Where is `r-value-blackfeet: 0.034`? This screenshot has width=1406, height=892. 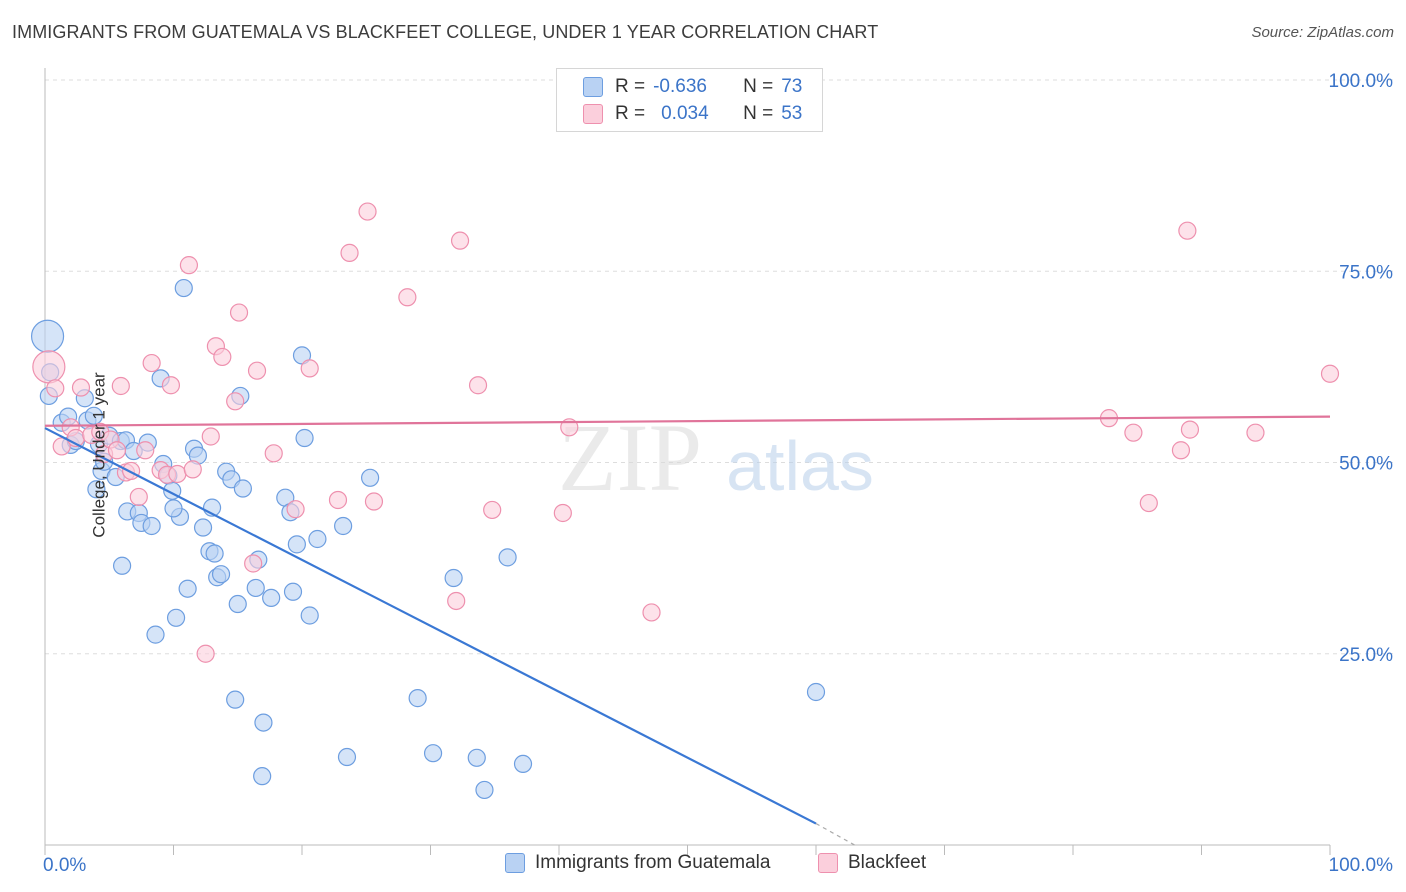 r-value-blackfeet: 0.034 is located at coordinates (685, 113).